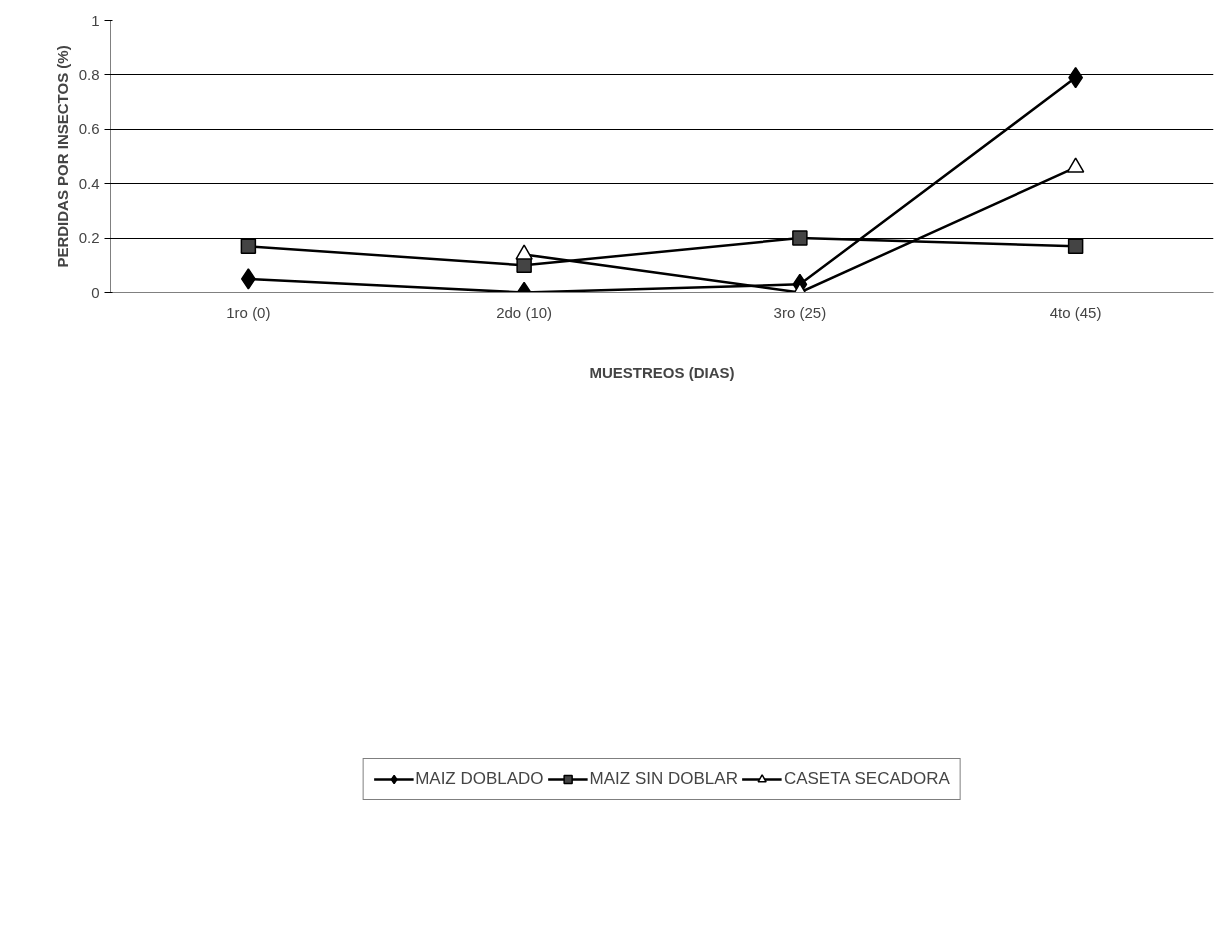 This screenshot has height=934, width=1231. Describe the element at coordinates (95, 20) in the screenshot. I see `y-tick-label: 1` at that location.